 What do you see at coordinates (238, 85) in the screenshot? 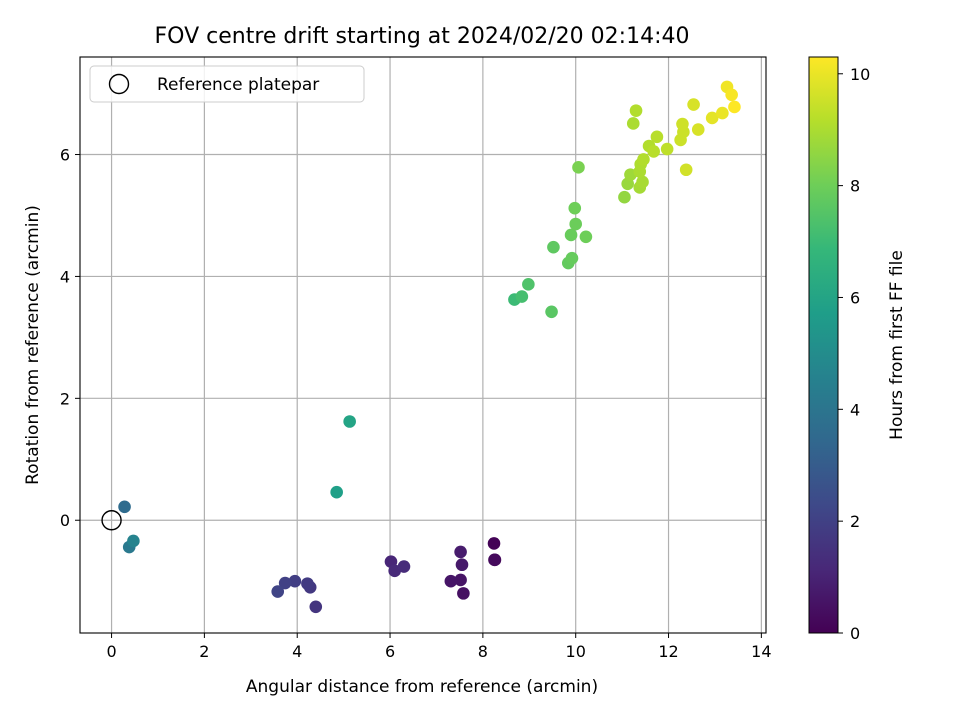
I see `legend-label: Reference platepar` at bounding box center [238, 85].